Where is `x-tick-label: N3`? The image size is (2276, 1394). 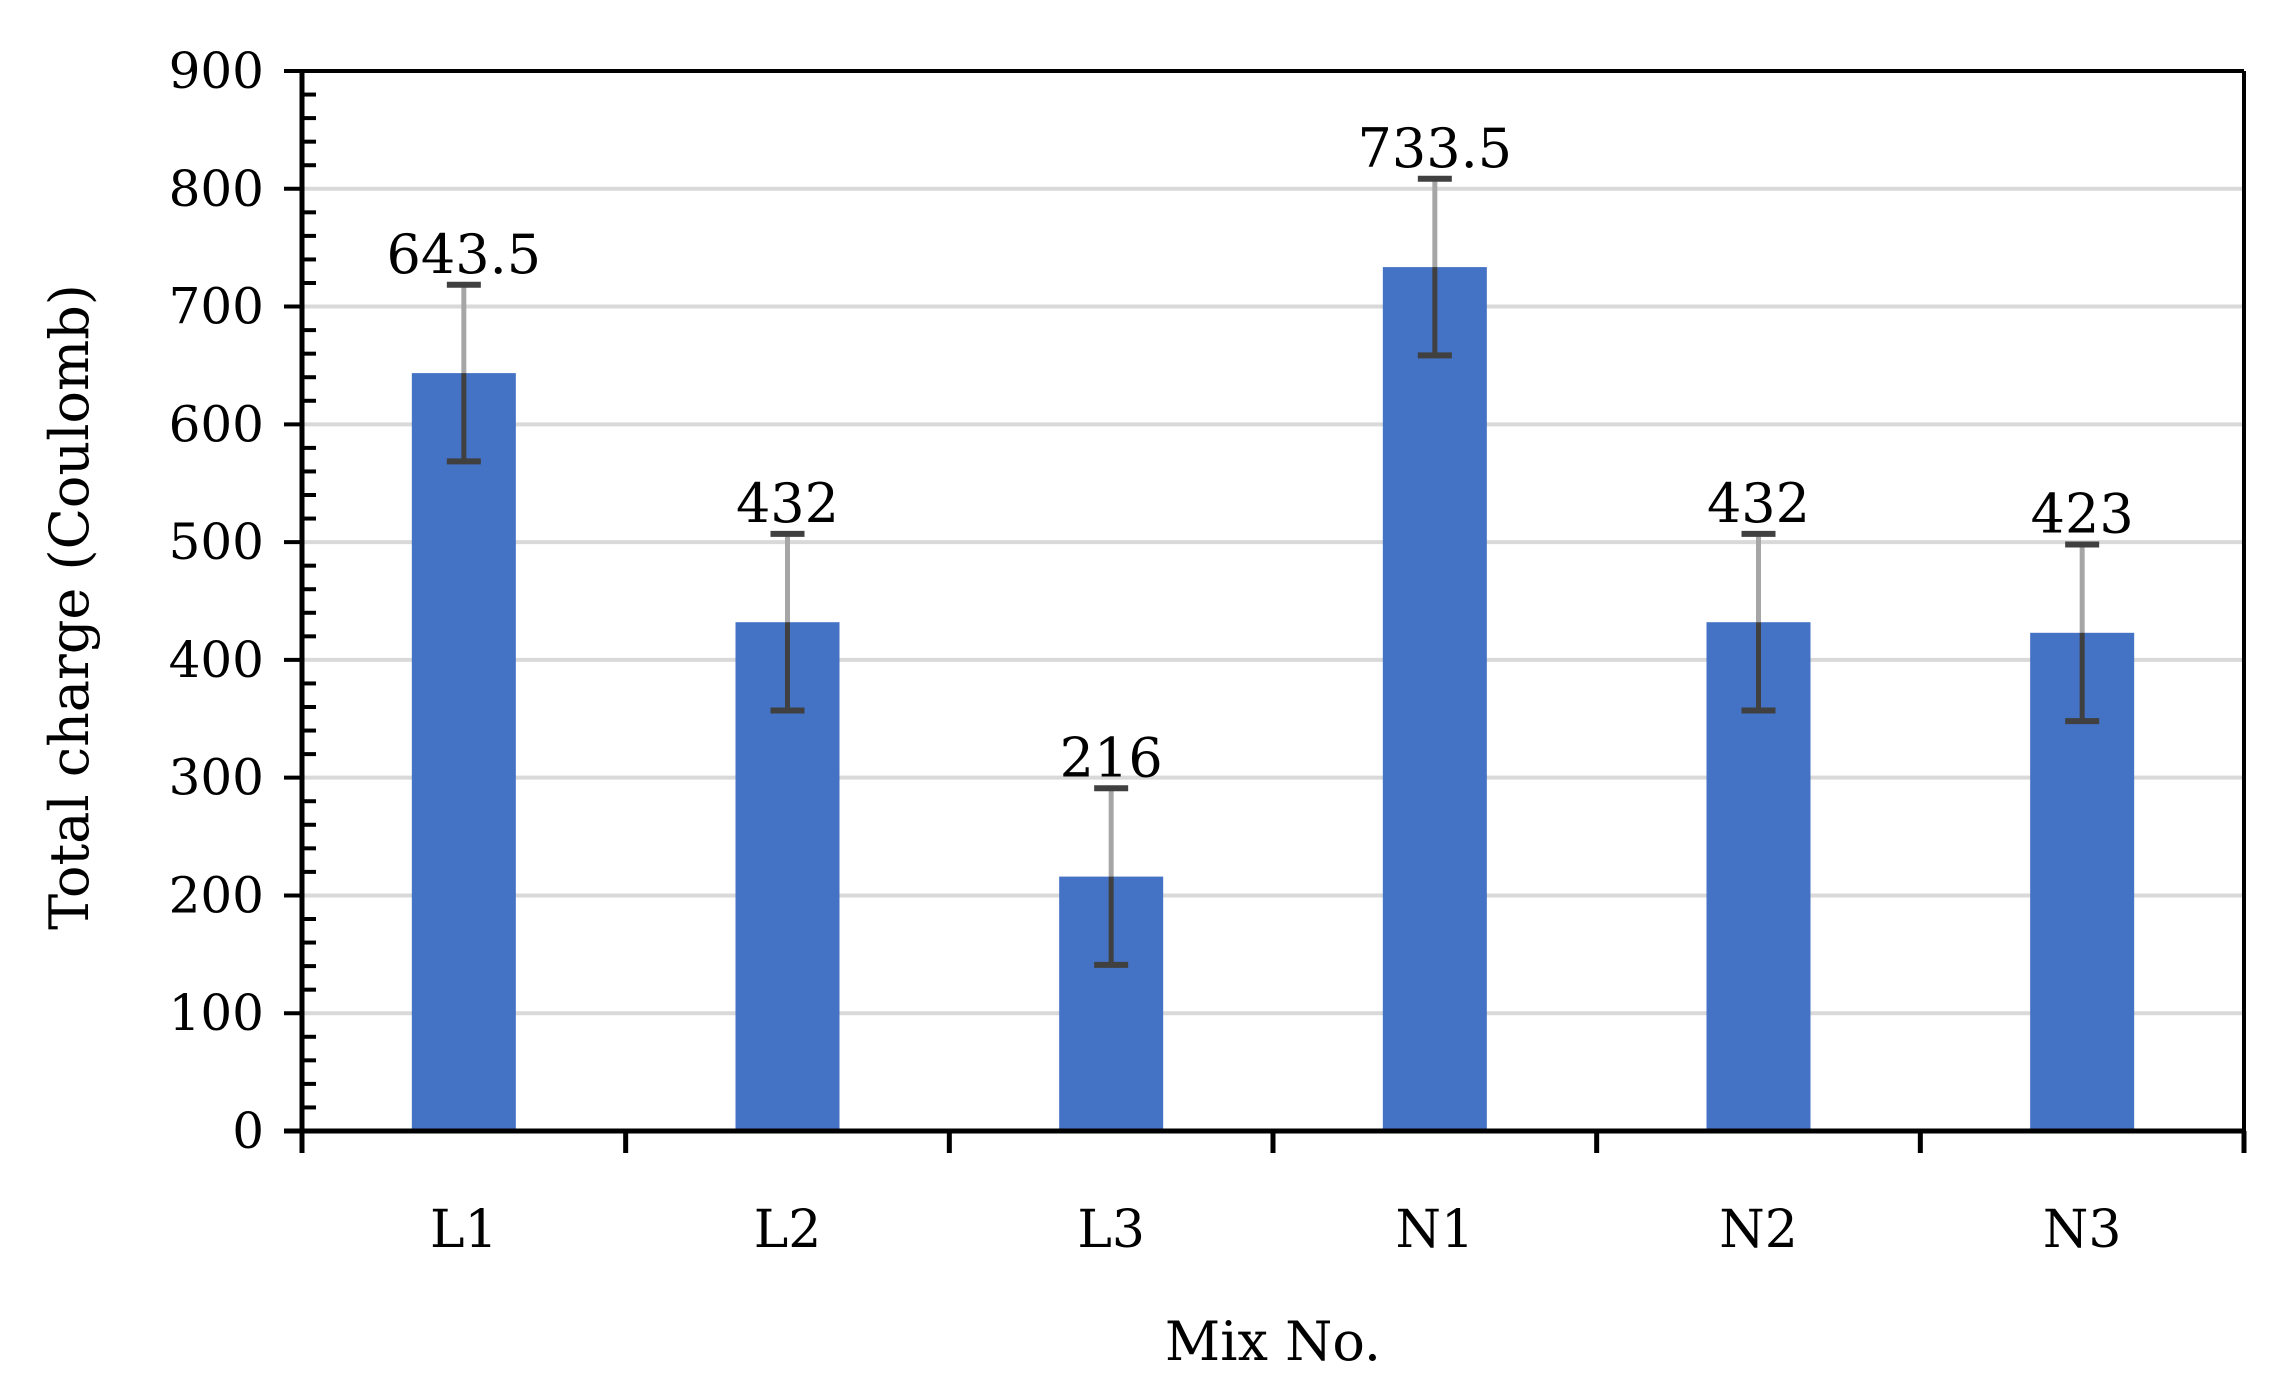
x-tick-label: N3 is located at coordinates (2082, 1230).